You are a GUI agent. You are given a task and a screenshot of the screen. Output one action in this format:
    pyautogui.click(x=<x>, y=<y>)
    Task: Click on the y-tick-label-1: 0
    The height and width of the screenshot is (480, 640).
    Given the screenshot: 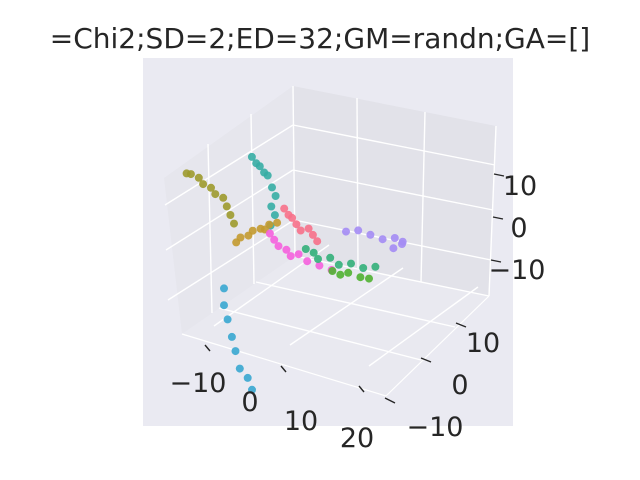 What is the action you would take?
    pyautogui.click(x=459, y=385)
    